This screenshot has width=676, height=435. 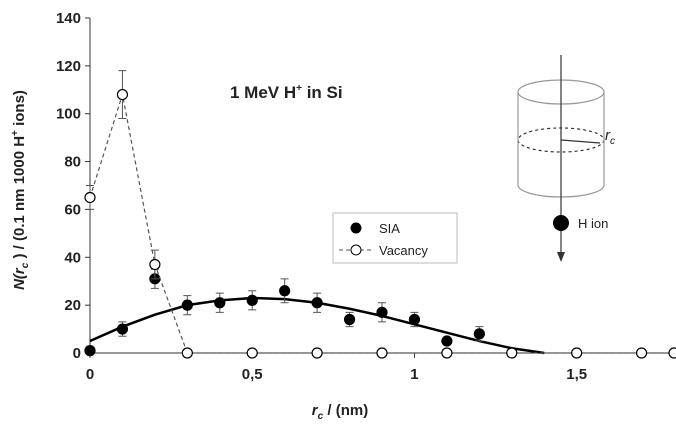 I want to click on radius-label-part: r, so click(x=608, y=135).